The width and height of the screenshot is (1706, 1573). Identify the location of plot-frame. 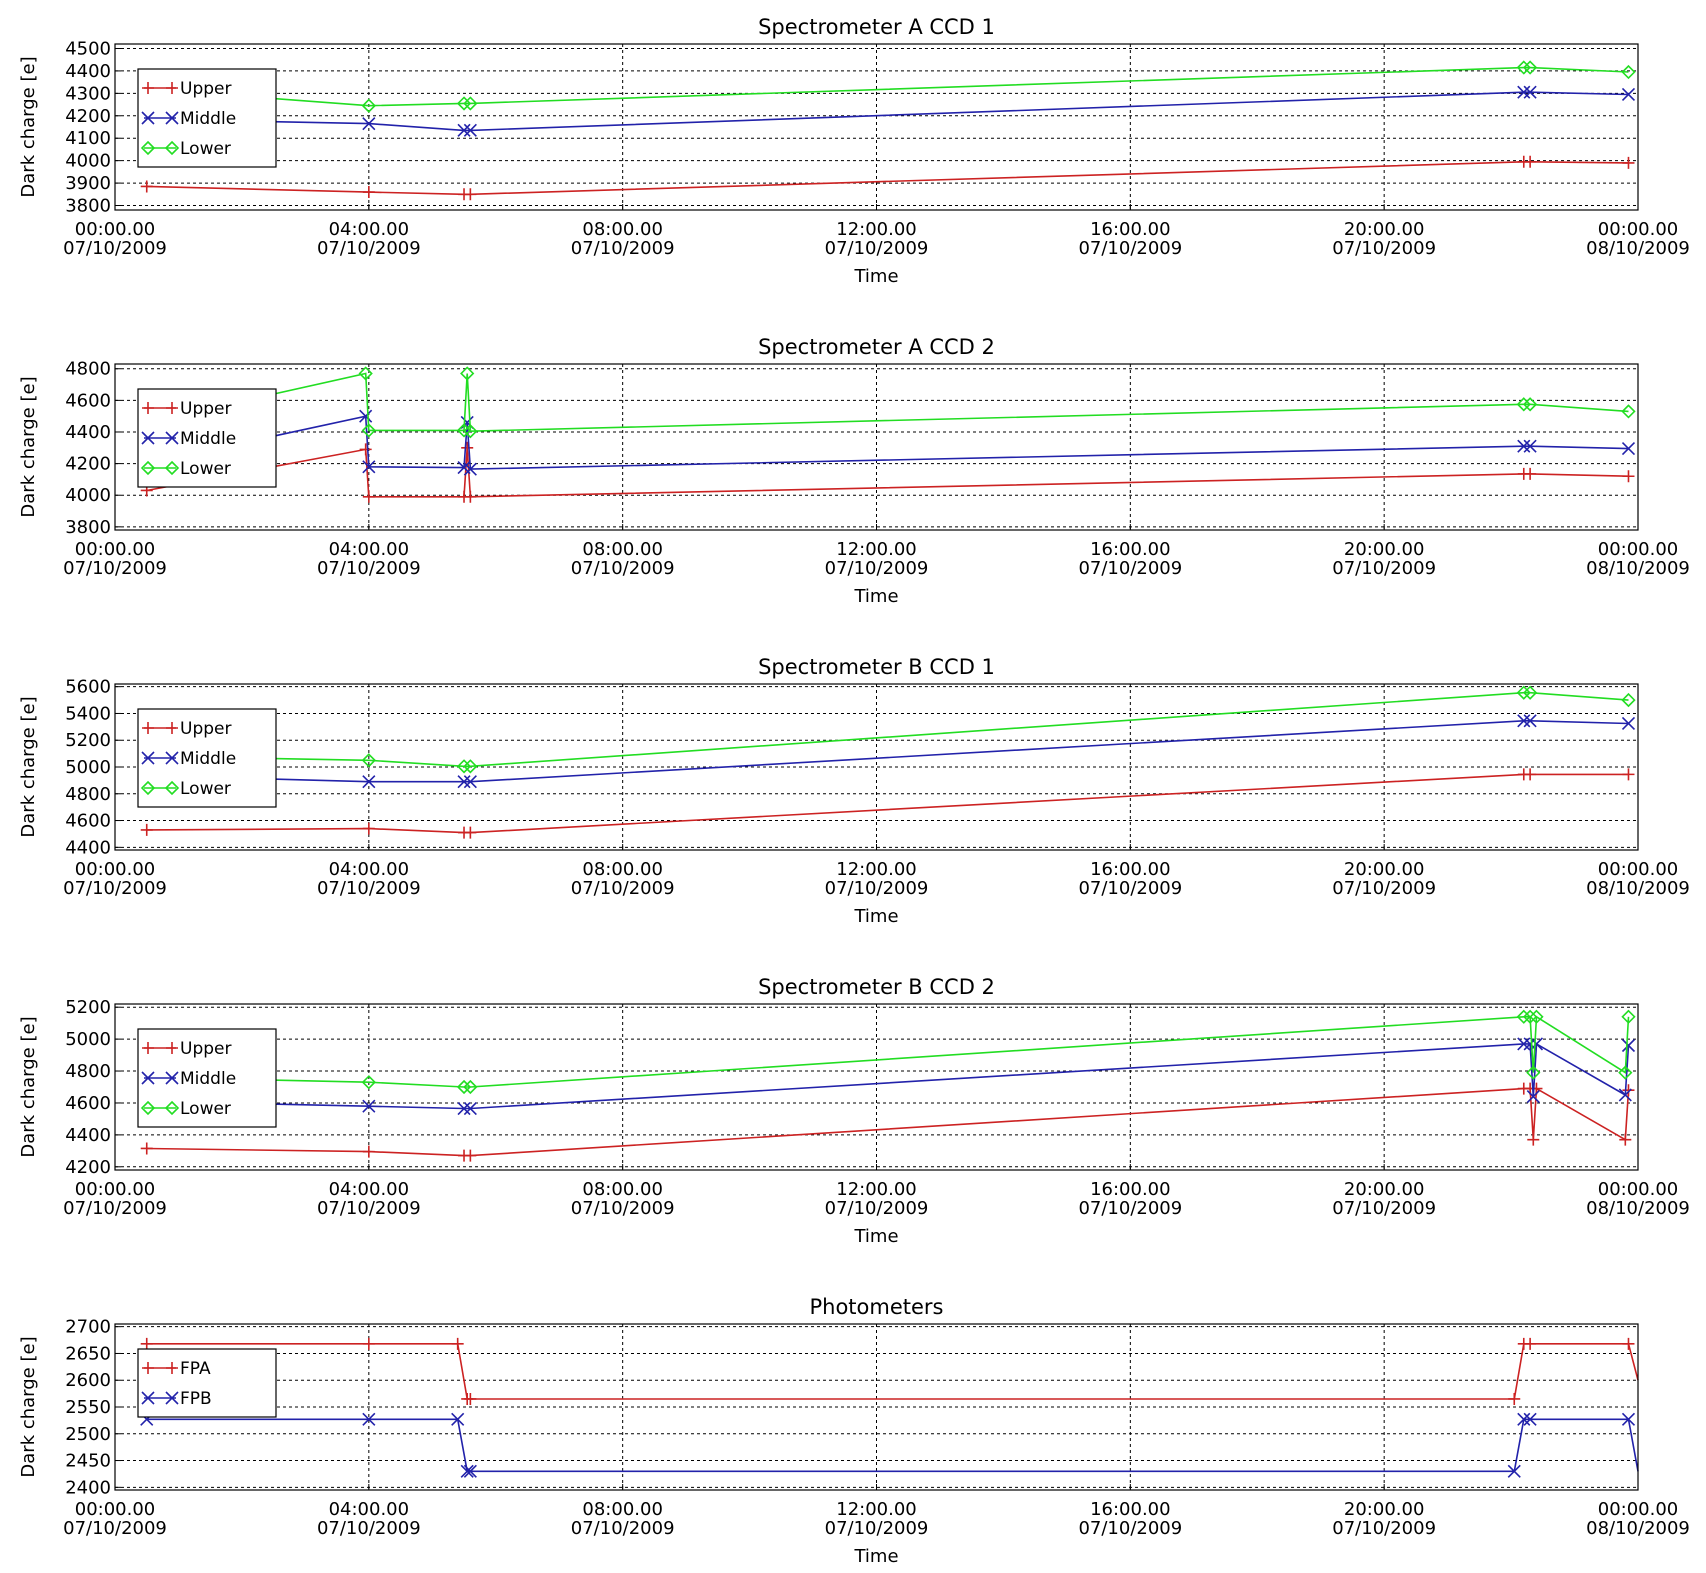
(876, 127).